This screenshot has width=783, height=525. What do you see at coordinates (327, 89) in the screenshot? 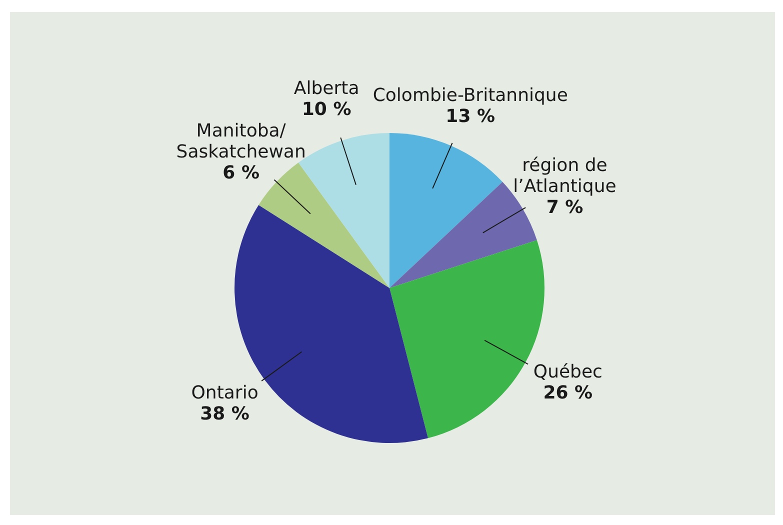
I see `slice-label: Alberta` at bounding box center [327, 89].